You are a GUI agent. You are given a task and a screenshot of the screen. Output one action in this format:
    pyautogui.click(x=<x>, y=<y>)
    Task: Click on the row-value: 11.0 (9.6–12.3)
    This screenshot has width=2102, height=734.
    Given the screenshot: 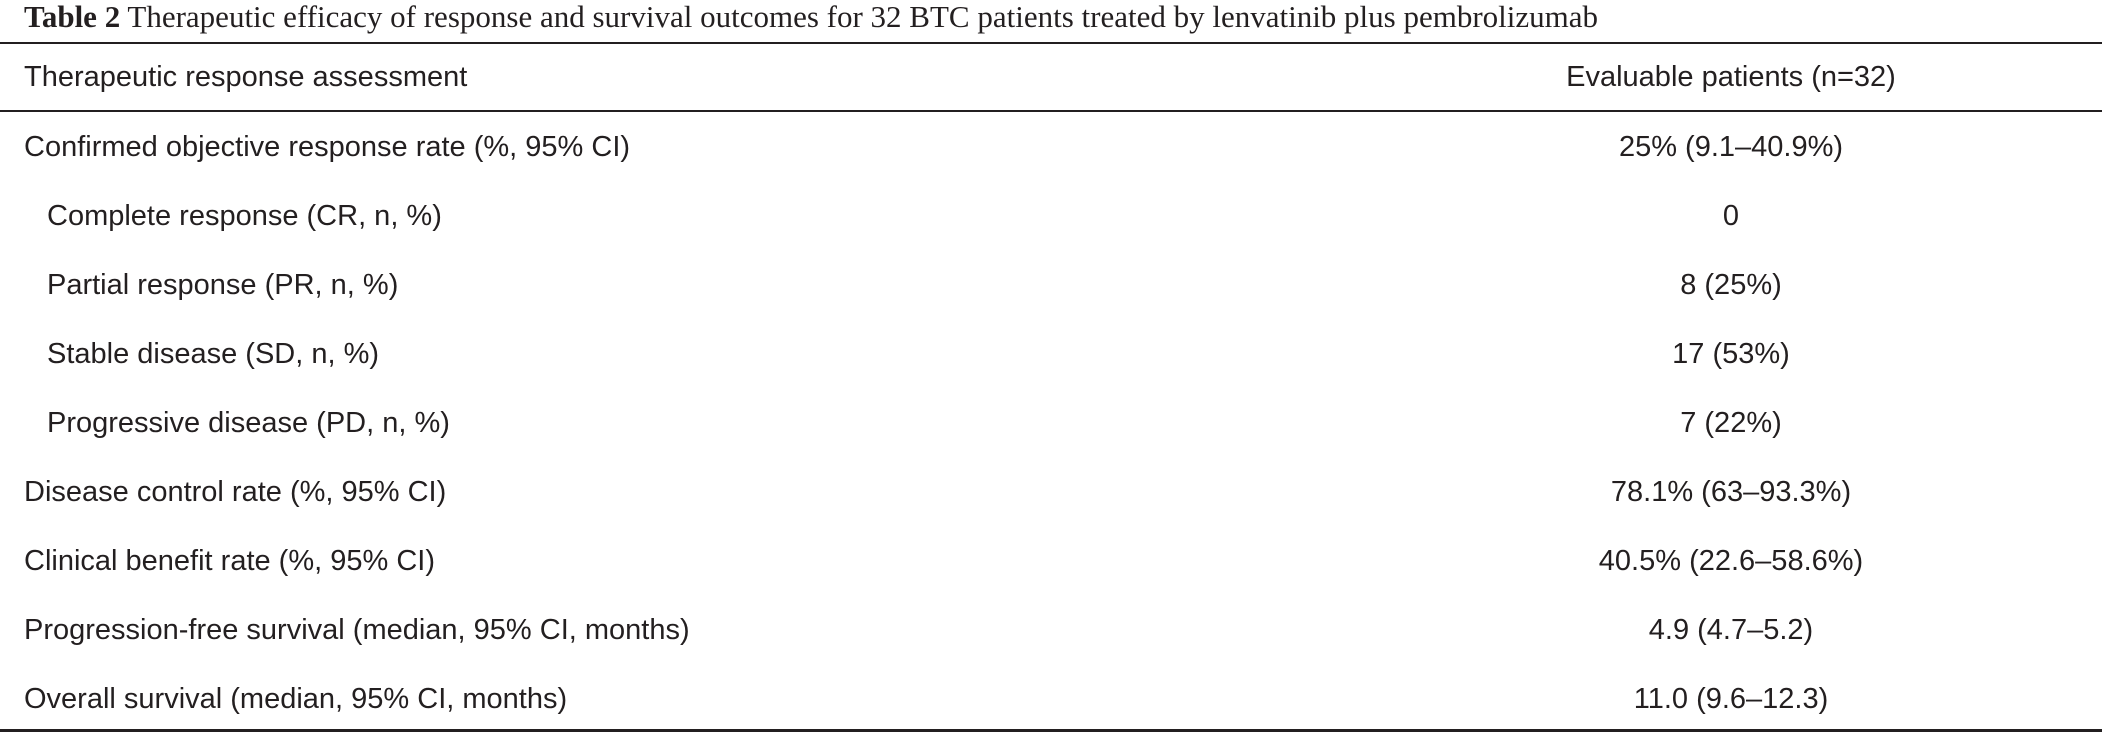 What is the action you would take?
    pyautogui.click(x=1731, y=699)
    